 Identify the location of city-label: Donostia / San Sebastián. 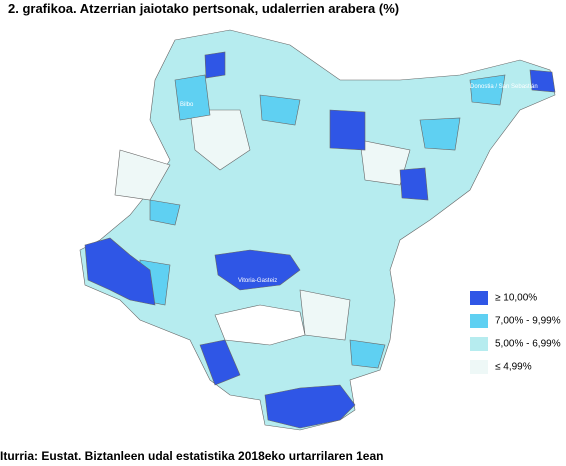
(504, 87).